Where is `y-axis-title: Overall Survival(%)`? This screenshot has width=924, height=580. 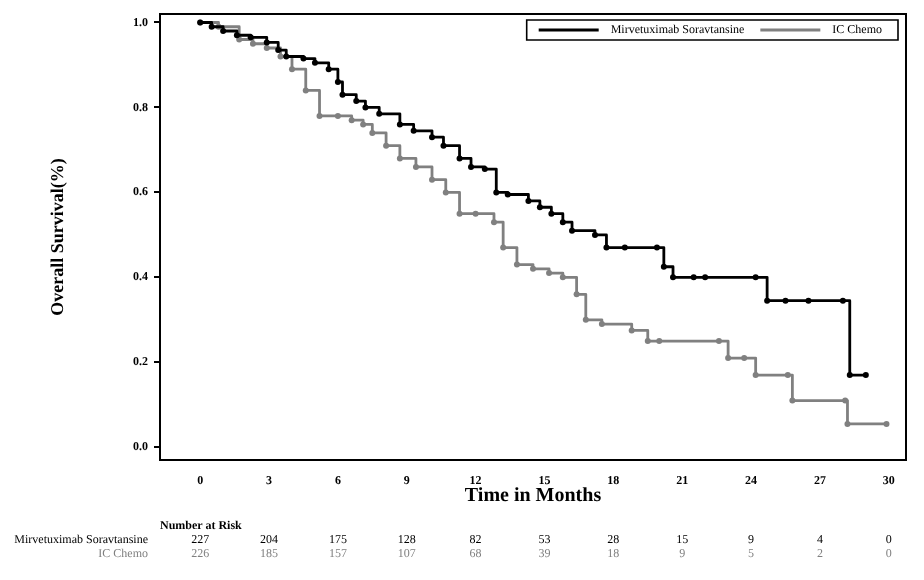
y-axis-title: Overall Survival(%) is located at coordinates (57, 237).